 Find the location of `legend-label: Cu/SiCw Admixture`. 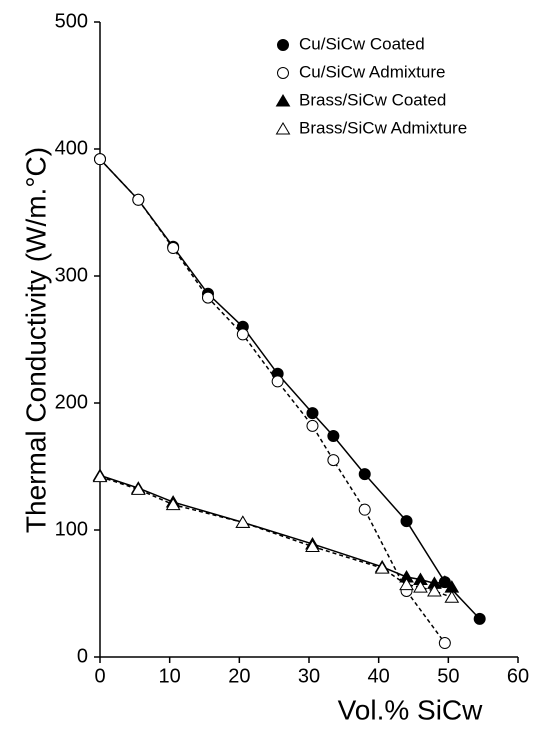

legend-label: Cu/SiCw Admixture is located at coordinates (372, 71).